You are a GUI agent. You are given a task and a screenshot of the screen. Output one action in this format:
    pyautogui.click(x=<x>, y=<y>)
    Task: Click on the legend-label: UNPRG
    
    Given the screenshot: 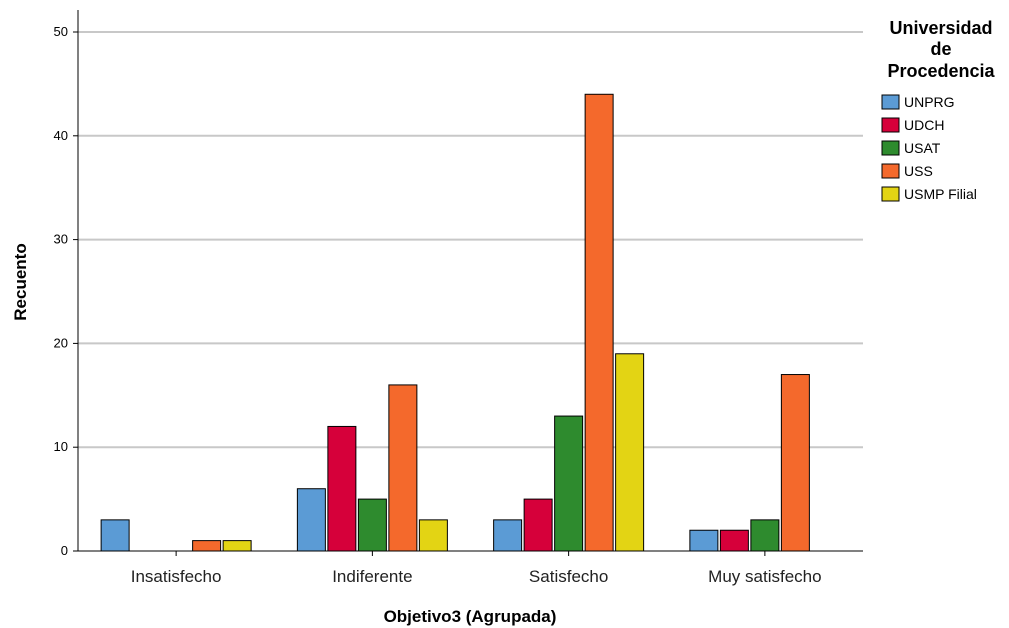 What is the action you would take?
    pyautogui.click(x=929, y=102)
    